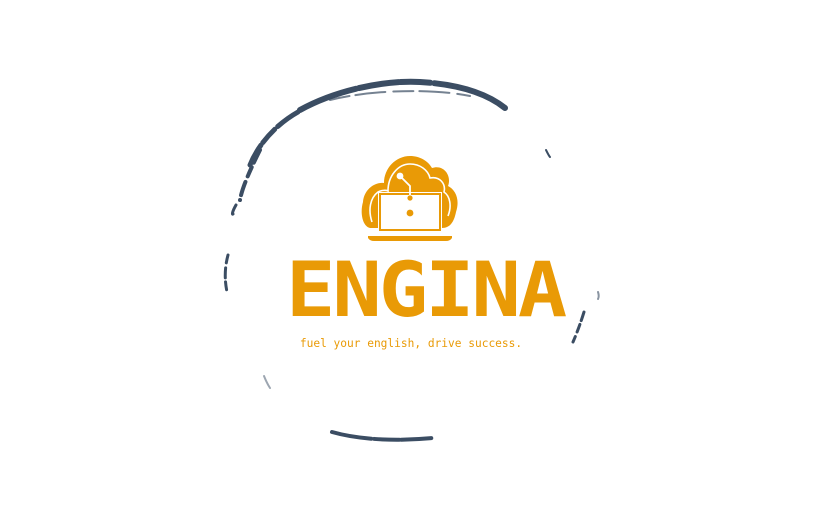  What do you see at coordinates (274, 138) in the screenshot?
I see `brush-stroke-left-upper` at bounding box center [274, 138].